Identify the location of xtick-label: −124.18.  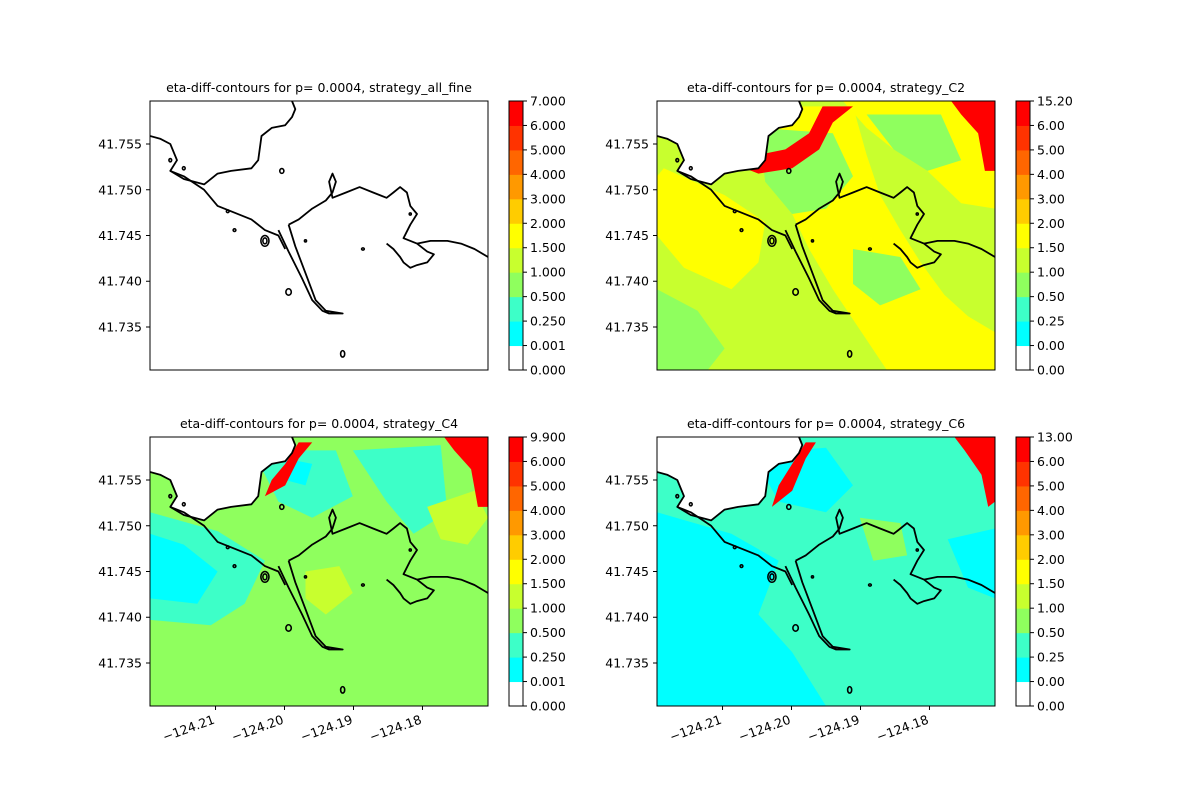
(902, 728).